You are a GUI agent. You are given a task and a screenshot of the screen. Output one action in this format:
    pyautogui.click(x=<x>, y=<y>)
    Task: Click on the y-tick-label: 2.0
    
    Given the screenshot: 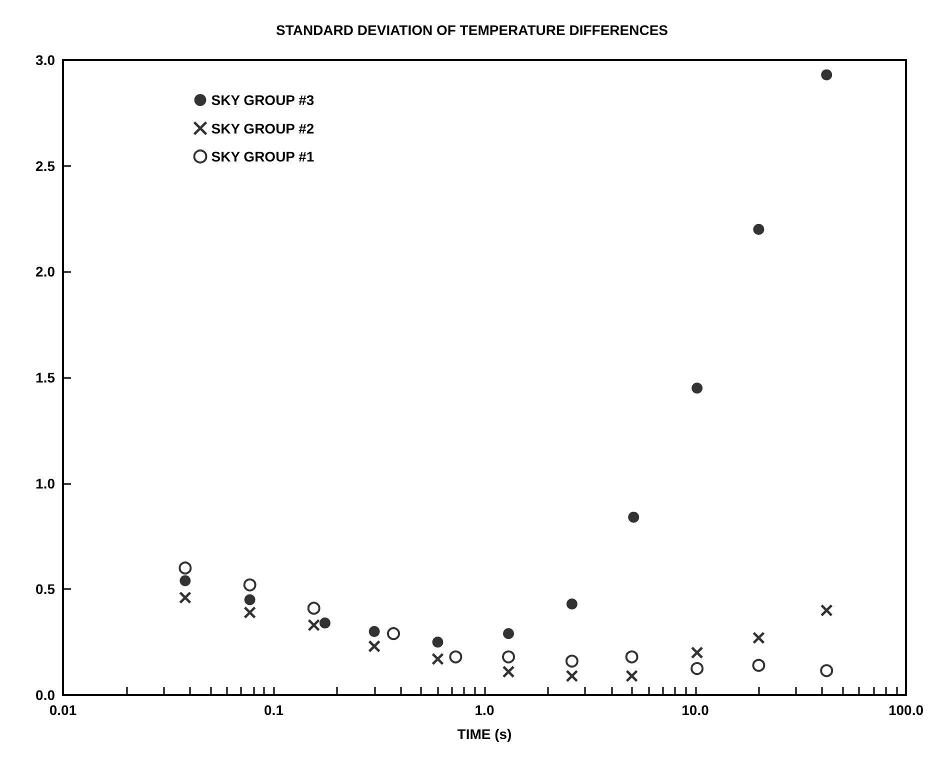 What is the action you would take?
    pyautogui.click(x=46, y=272)
    